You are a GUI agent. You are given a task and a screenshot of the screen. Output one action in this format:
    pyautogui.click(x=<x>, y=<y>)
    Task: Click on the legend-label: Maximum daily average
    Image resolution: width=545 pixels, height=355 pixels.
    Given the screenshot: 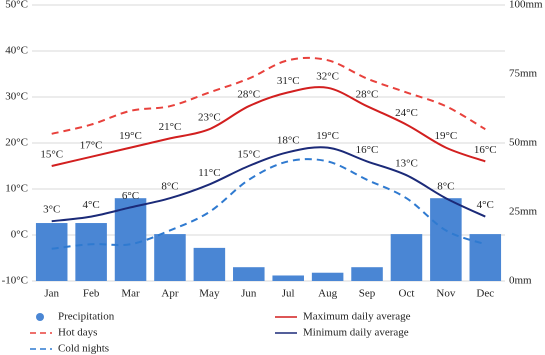 What is the action you would take?
    pyautogui.click(x=357, y=317)
    